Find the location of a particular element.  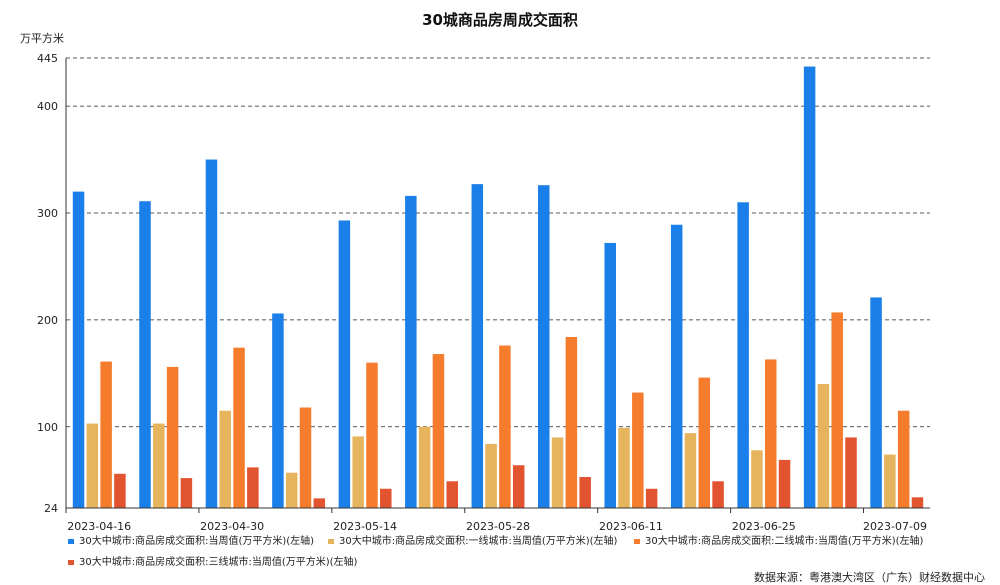

bar-2023-04-30-s3 is located at coordinates (239, 427).